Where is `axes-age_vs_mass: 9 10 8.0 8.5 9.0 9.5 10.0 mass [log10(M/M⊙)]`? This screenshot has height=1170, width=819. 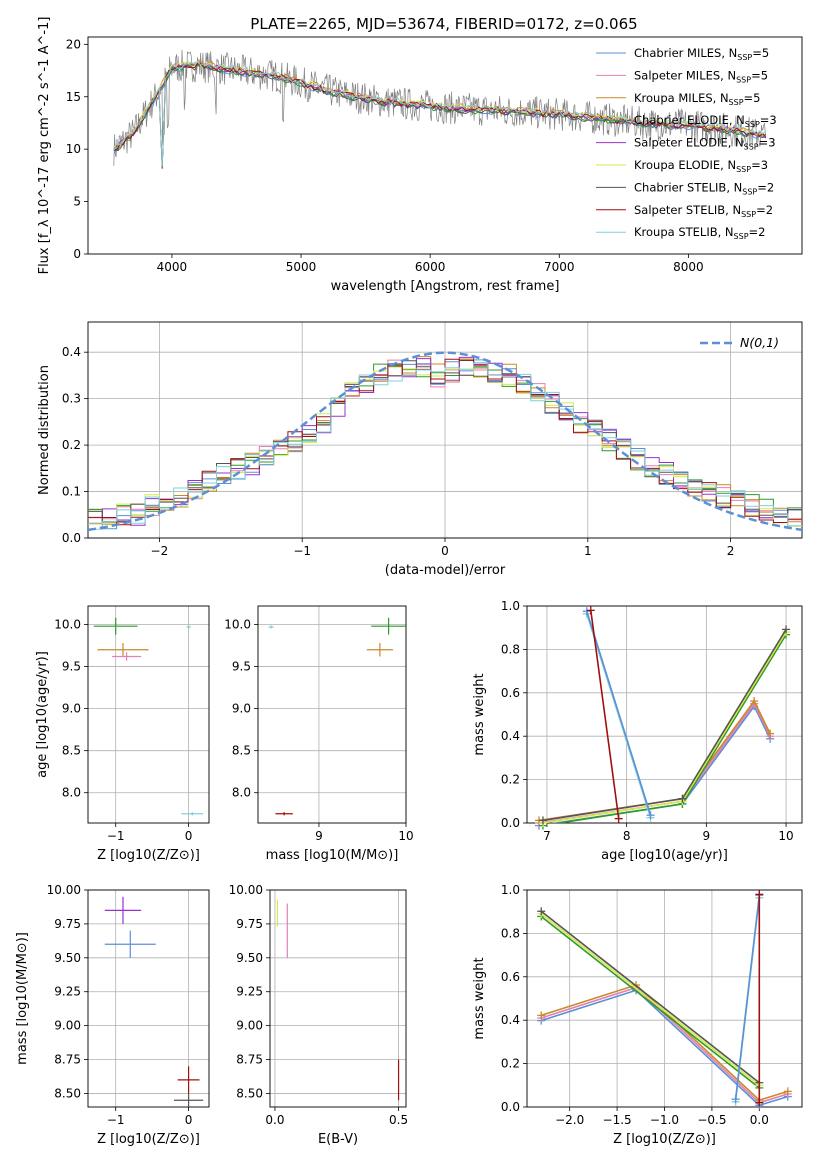 axes-age_vs_mass: 9 10 8.0 8.5 9.0 9.5 10.0 mass [log10(M/M⊙)] is located at coordinates (319, 734).